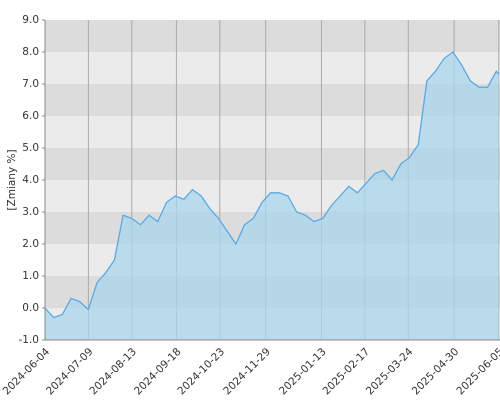 Image resolution: width=500 pixels, height=404 pixels. I want to click on x-tick-label: 2024-10-23, so click(201, 372).